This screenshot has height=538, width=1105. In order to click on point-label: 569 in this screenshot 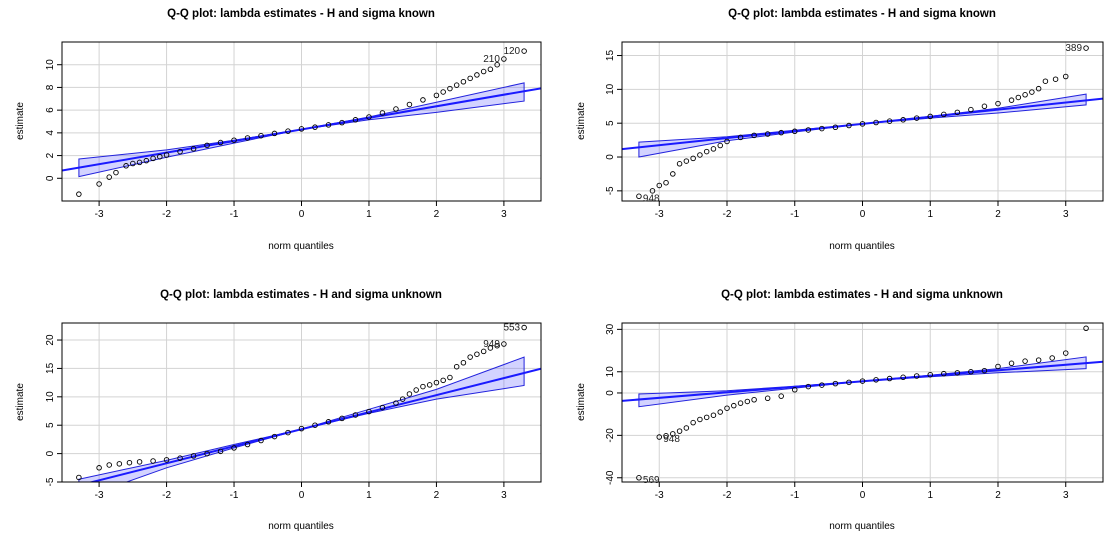, I will do `click(651, 480)`.